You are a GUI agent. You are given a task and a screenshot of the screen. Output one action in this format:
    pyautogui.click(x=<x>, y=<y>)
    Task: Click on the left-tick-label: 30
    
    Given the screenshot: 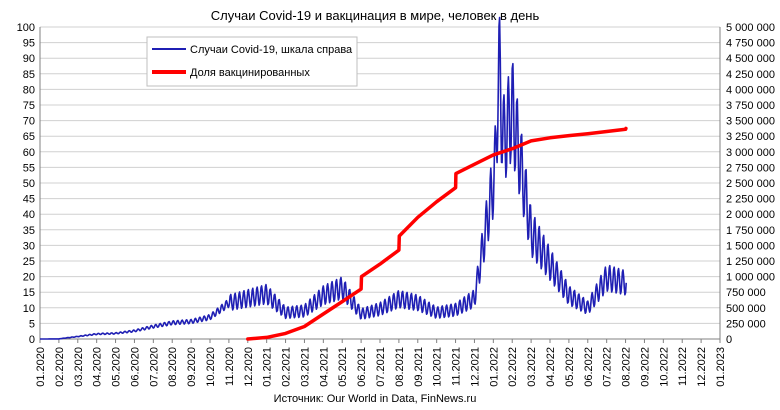 What is the action you would take?
    pyautogui.click(x=29, y=246)
    